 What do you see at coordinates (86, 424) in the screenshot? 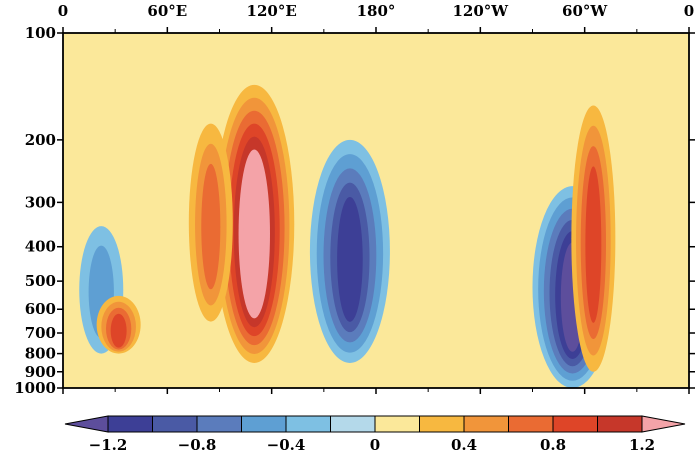
I see `colorbar-min-arrow` at bounding box center [86, 424].